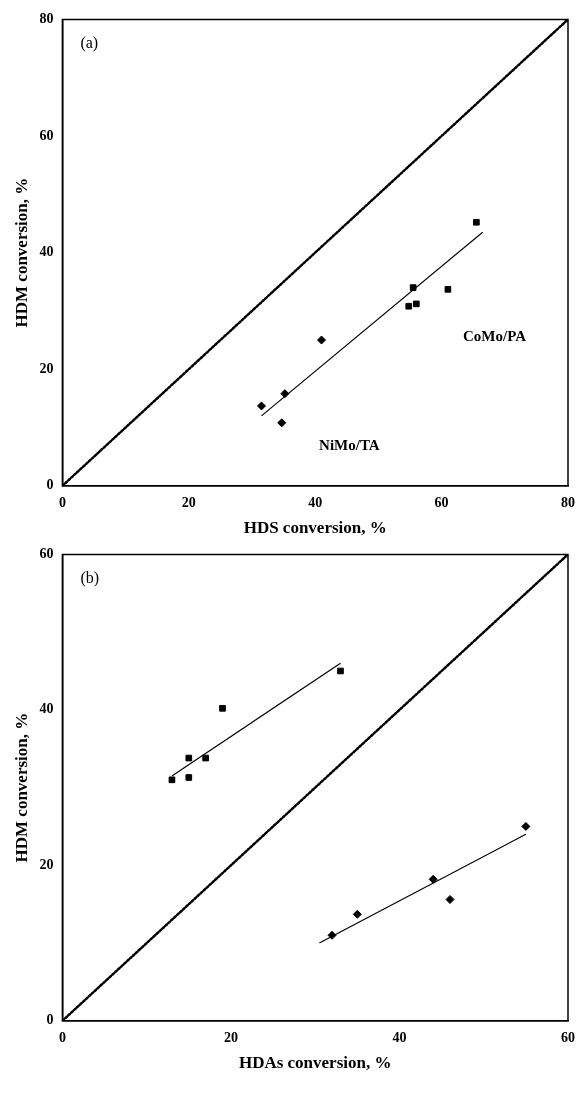 The image size is (588, 1105). Describe the element at coordinates (46, 19) in the screenshot. I see `y-tick-label: 80` at that location.